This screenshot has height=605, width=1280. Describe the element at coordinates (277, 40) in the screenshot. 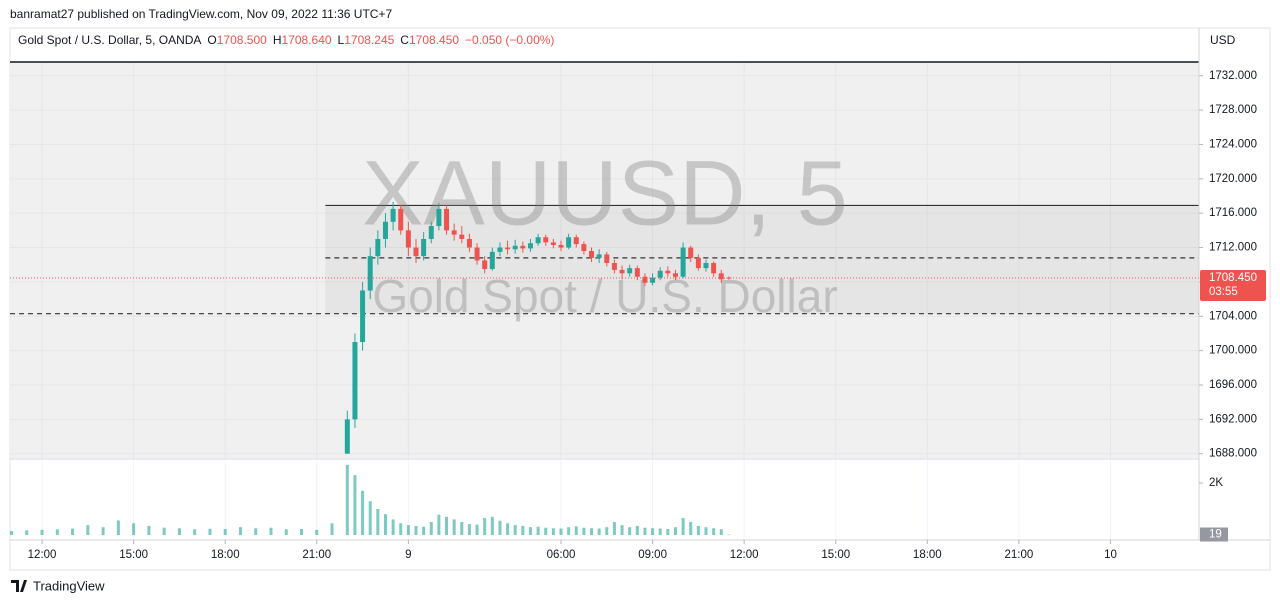

I see `legend-h-label: H` at that location.